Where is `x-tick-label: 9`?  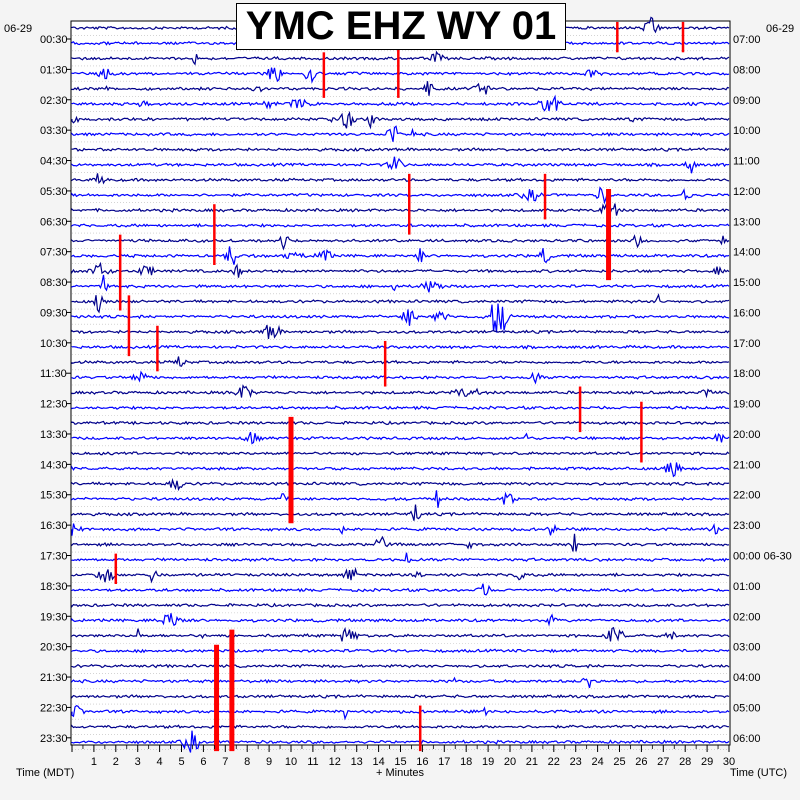
x-tick-label: 9 is located at coordinates (269, 762).